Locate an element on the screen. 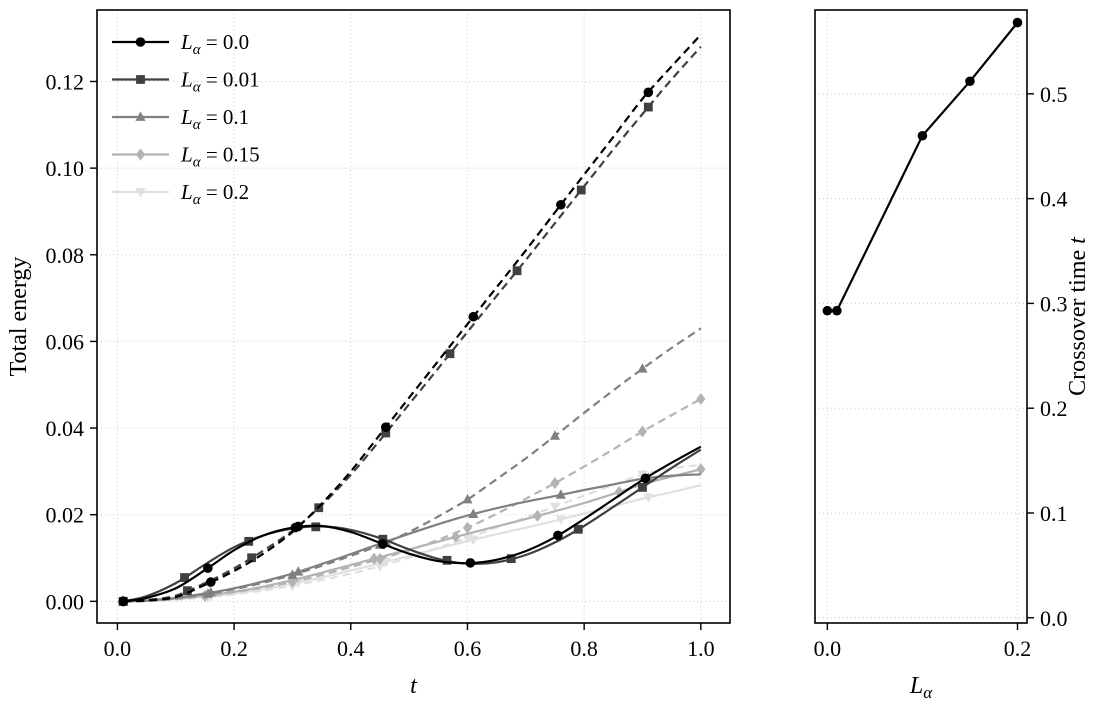 The width and height of the screenshot is (1109, 704). y-tick-label: 0.3 is located at coordinates (1054, 303).